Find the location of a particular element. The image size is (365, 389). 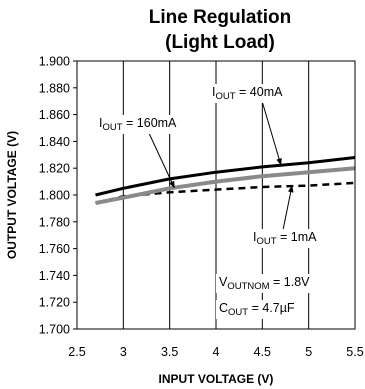

annotation-bg-cout is located at coordinates (257, 309).